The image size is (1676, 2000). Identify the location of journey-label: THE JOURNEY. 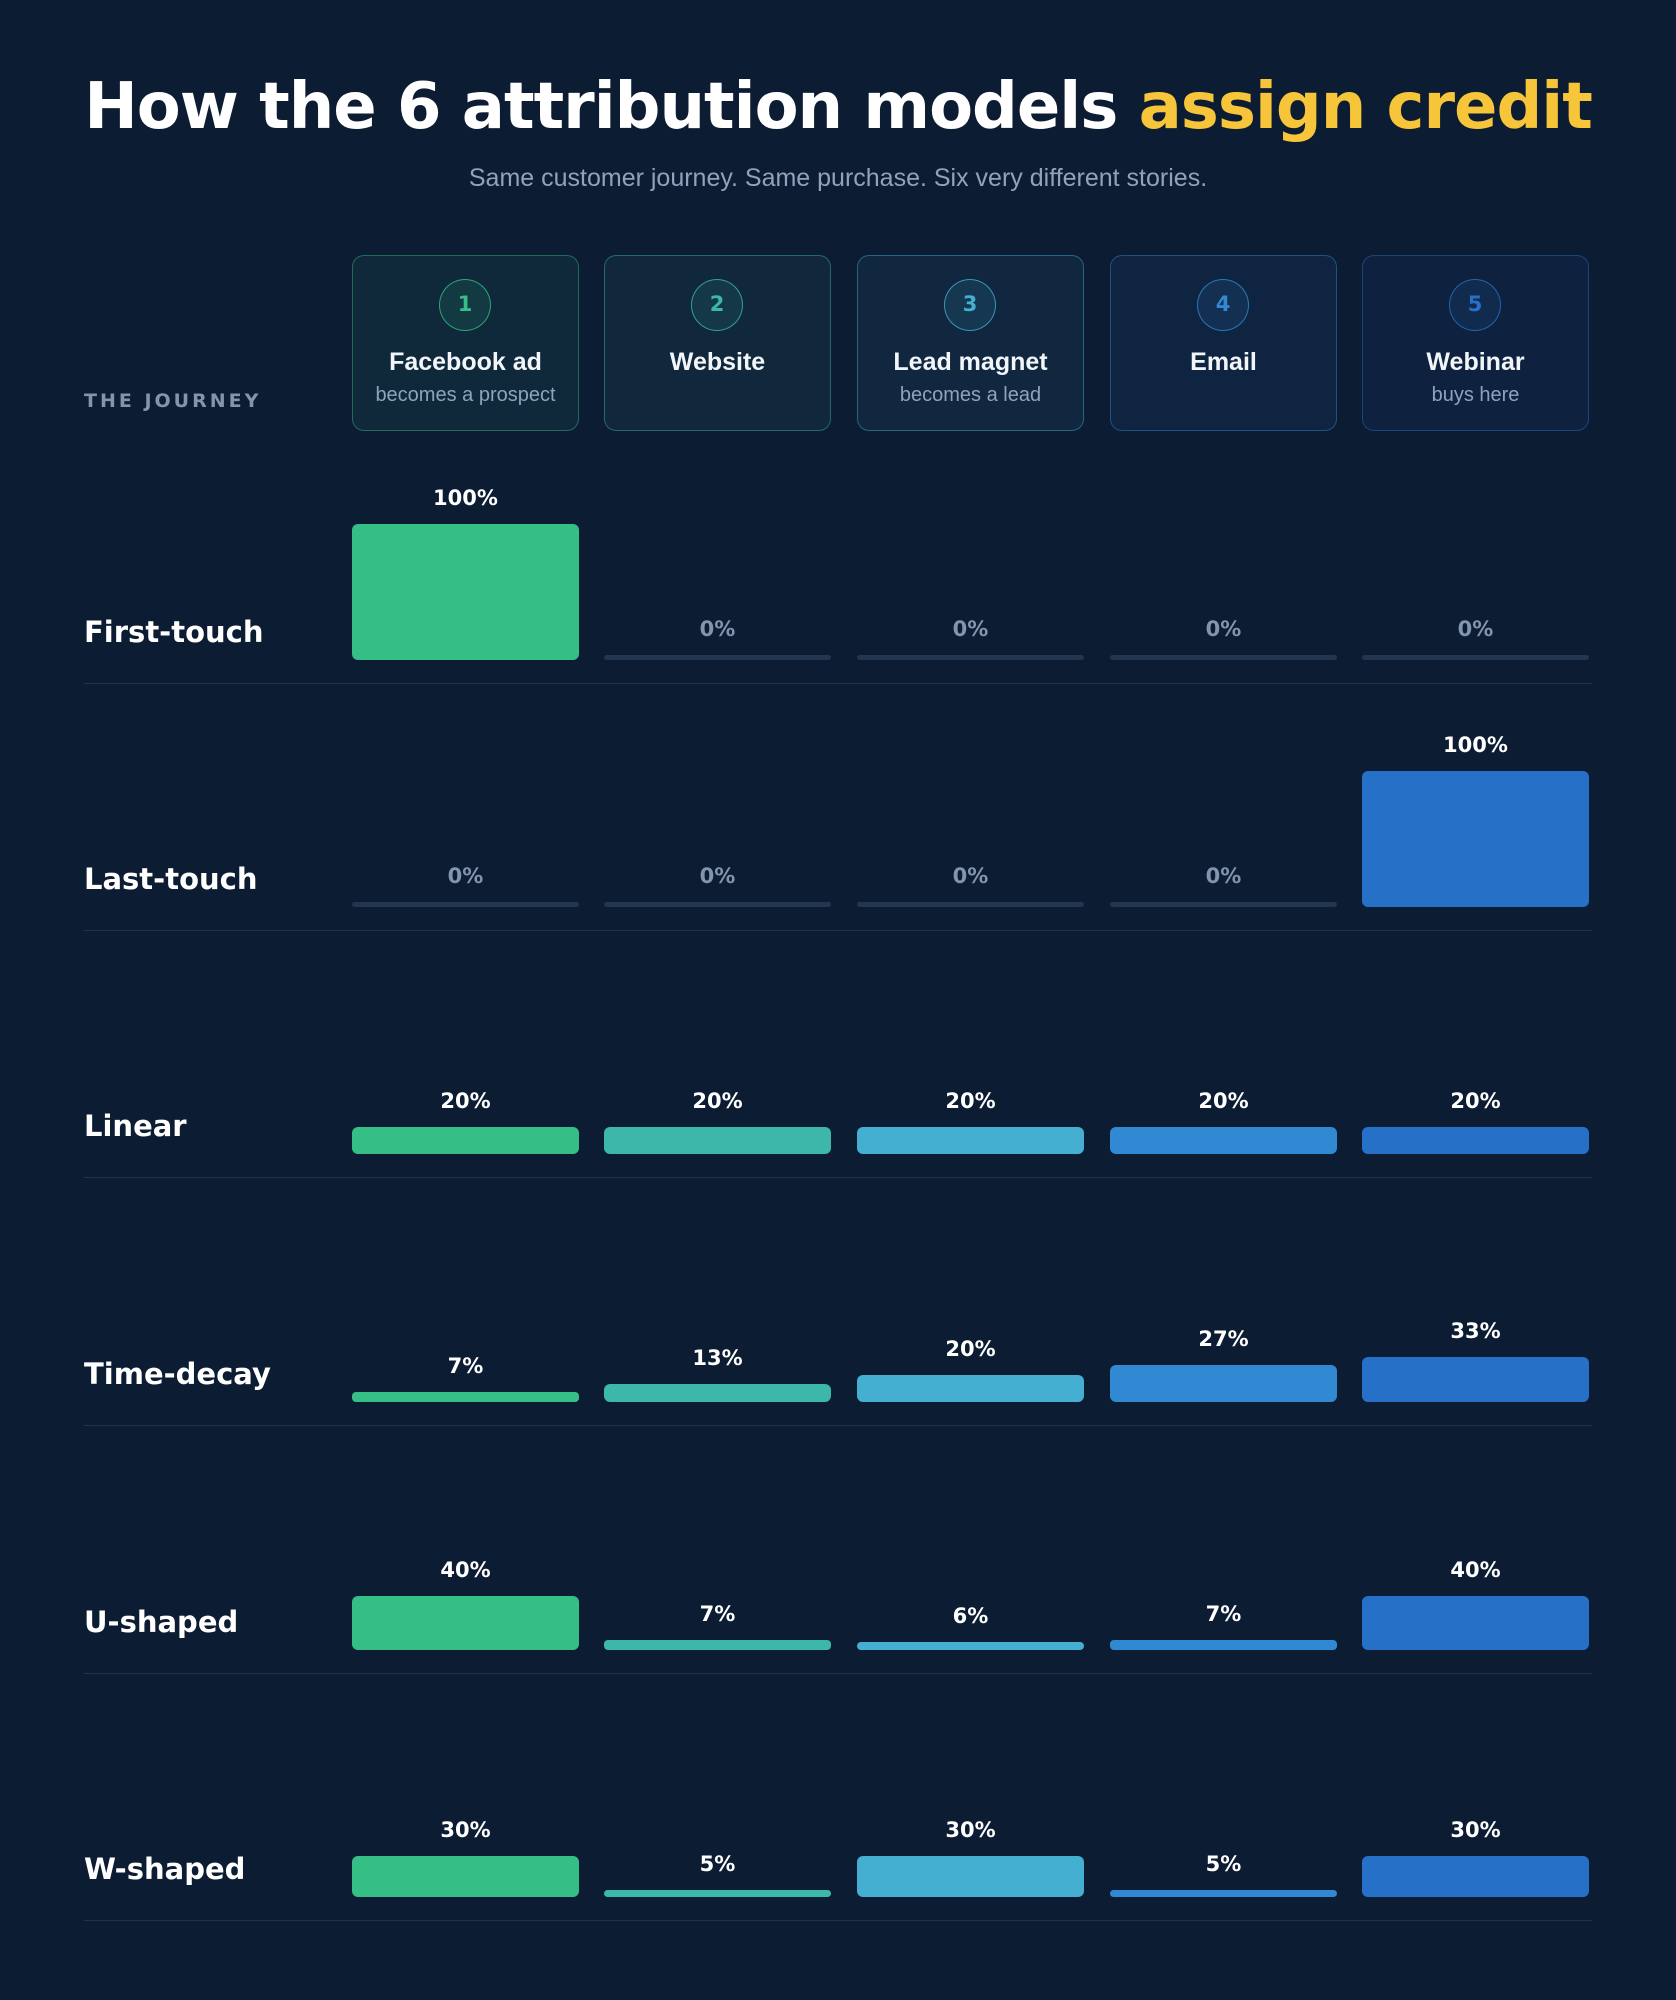
(173, 401).